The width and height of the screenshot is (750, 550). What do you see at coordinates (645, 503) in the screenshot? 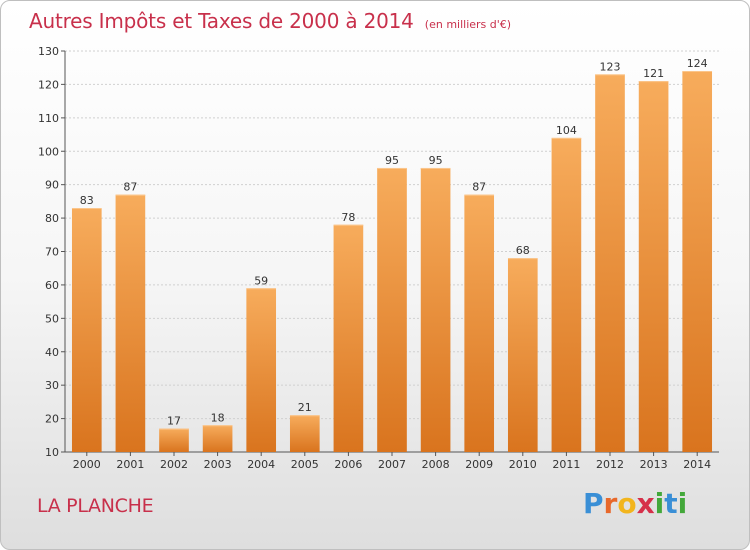
I see `logo-letter: x` at bounding box center [645, 503].